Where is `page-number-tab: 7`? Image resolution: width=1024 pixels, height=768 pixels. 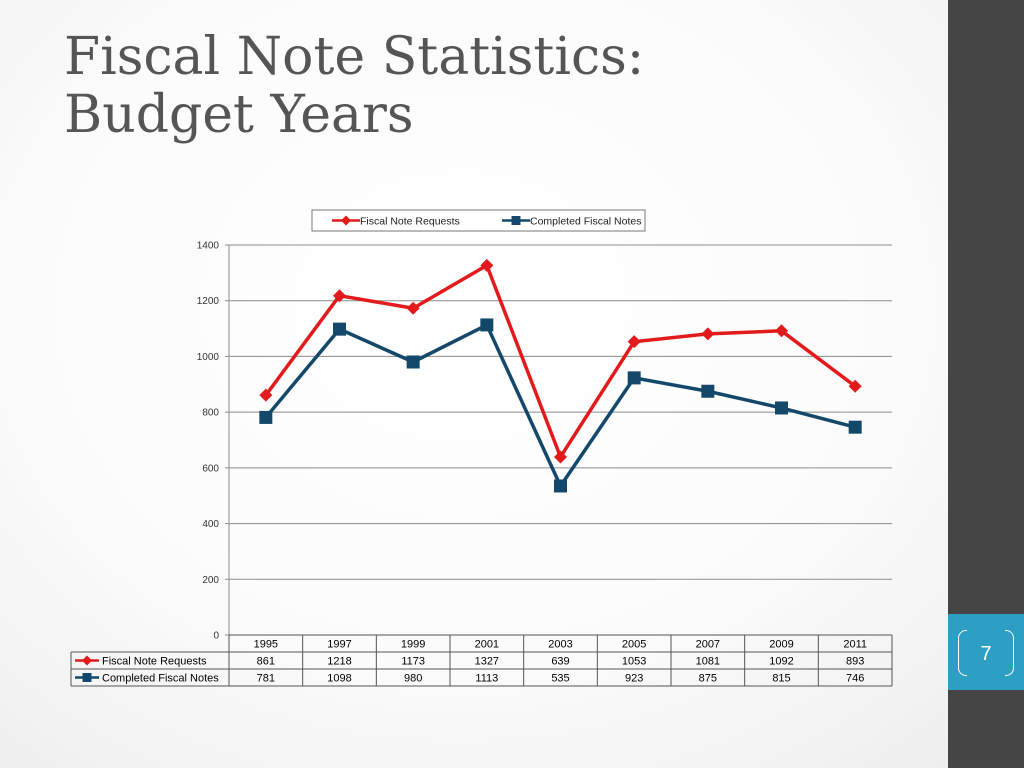 page-number-tab: 7 is located at coordinates (986, 652).